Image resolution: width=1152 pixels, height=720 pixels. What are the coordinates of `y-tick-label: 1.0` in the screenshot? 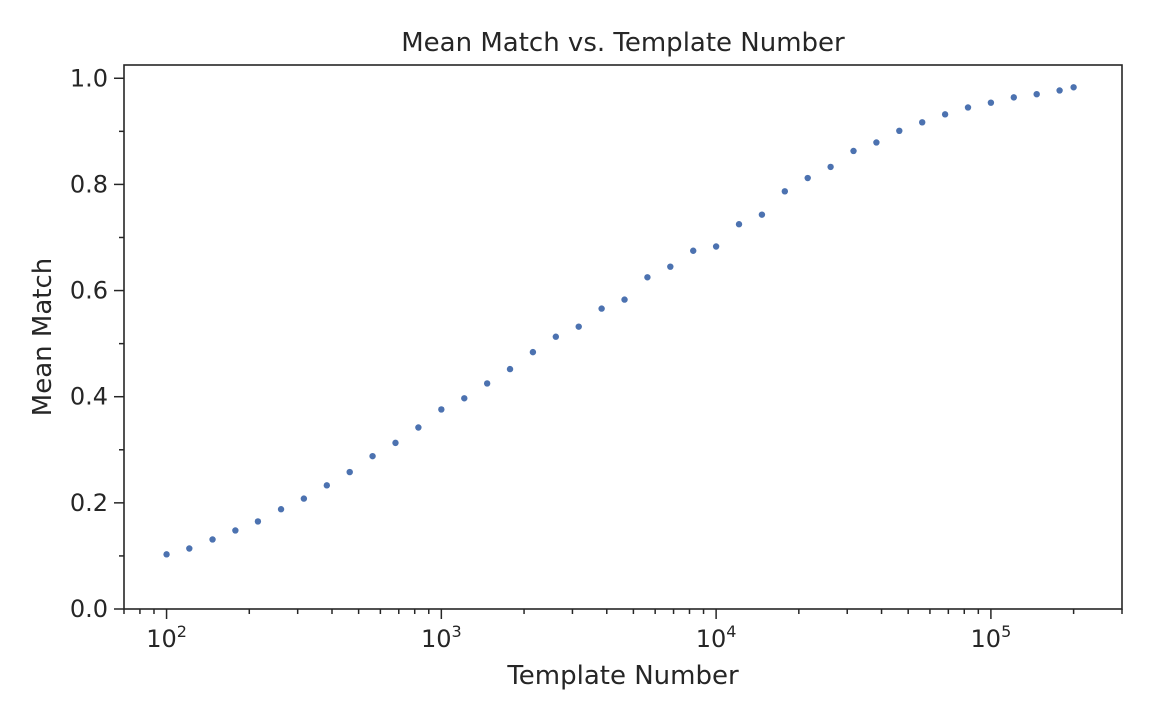 It's located at (89, 78).